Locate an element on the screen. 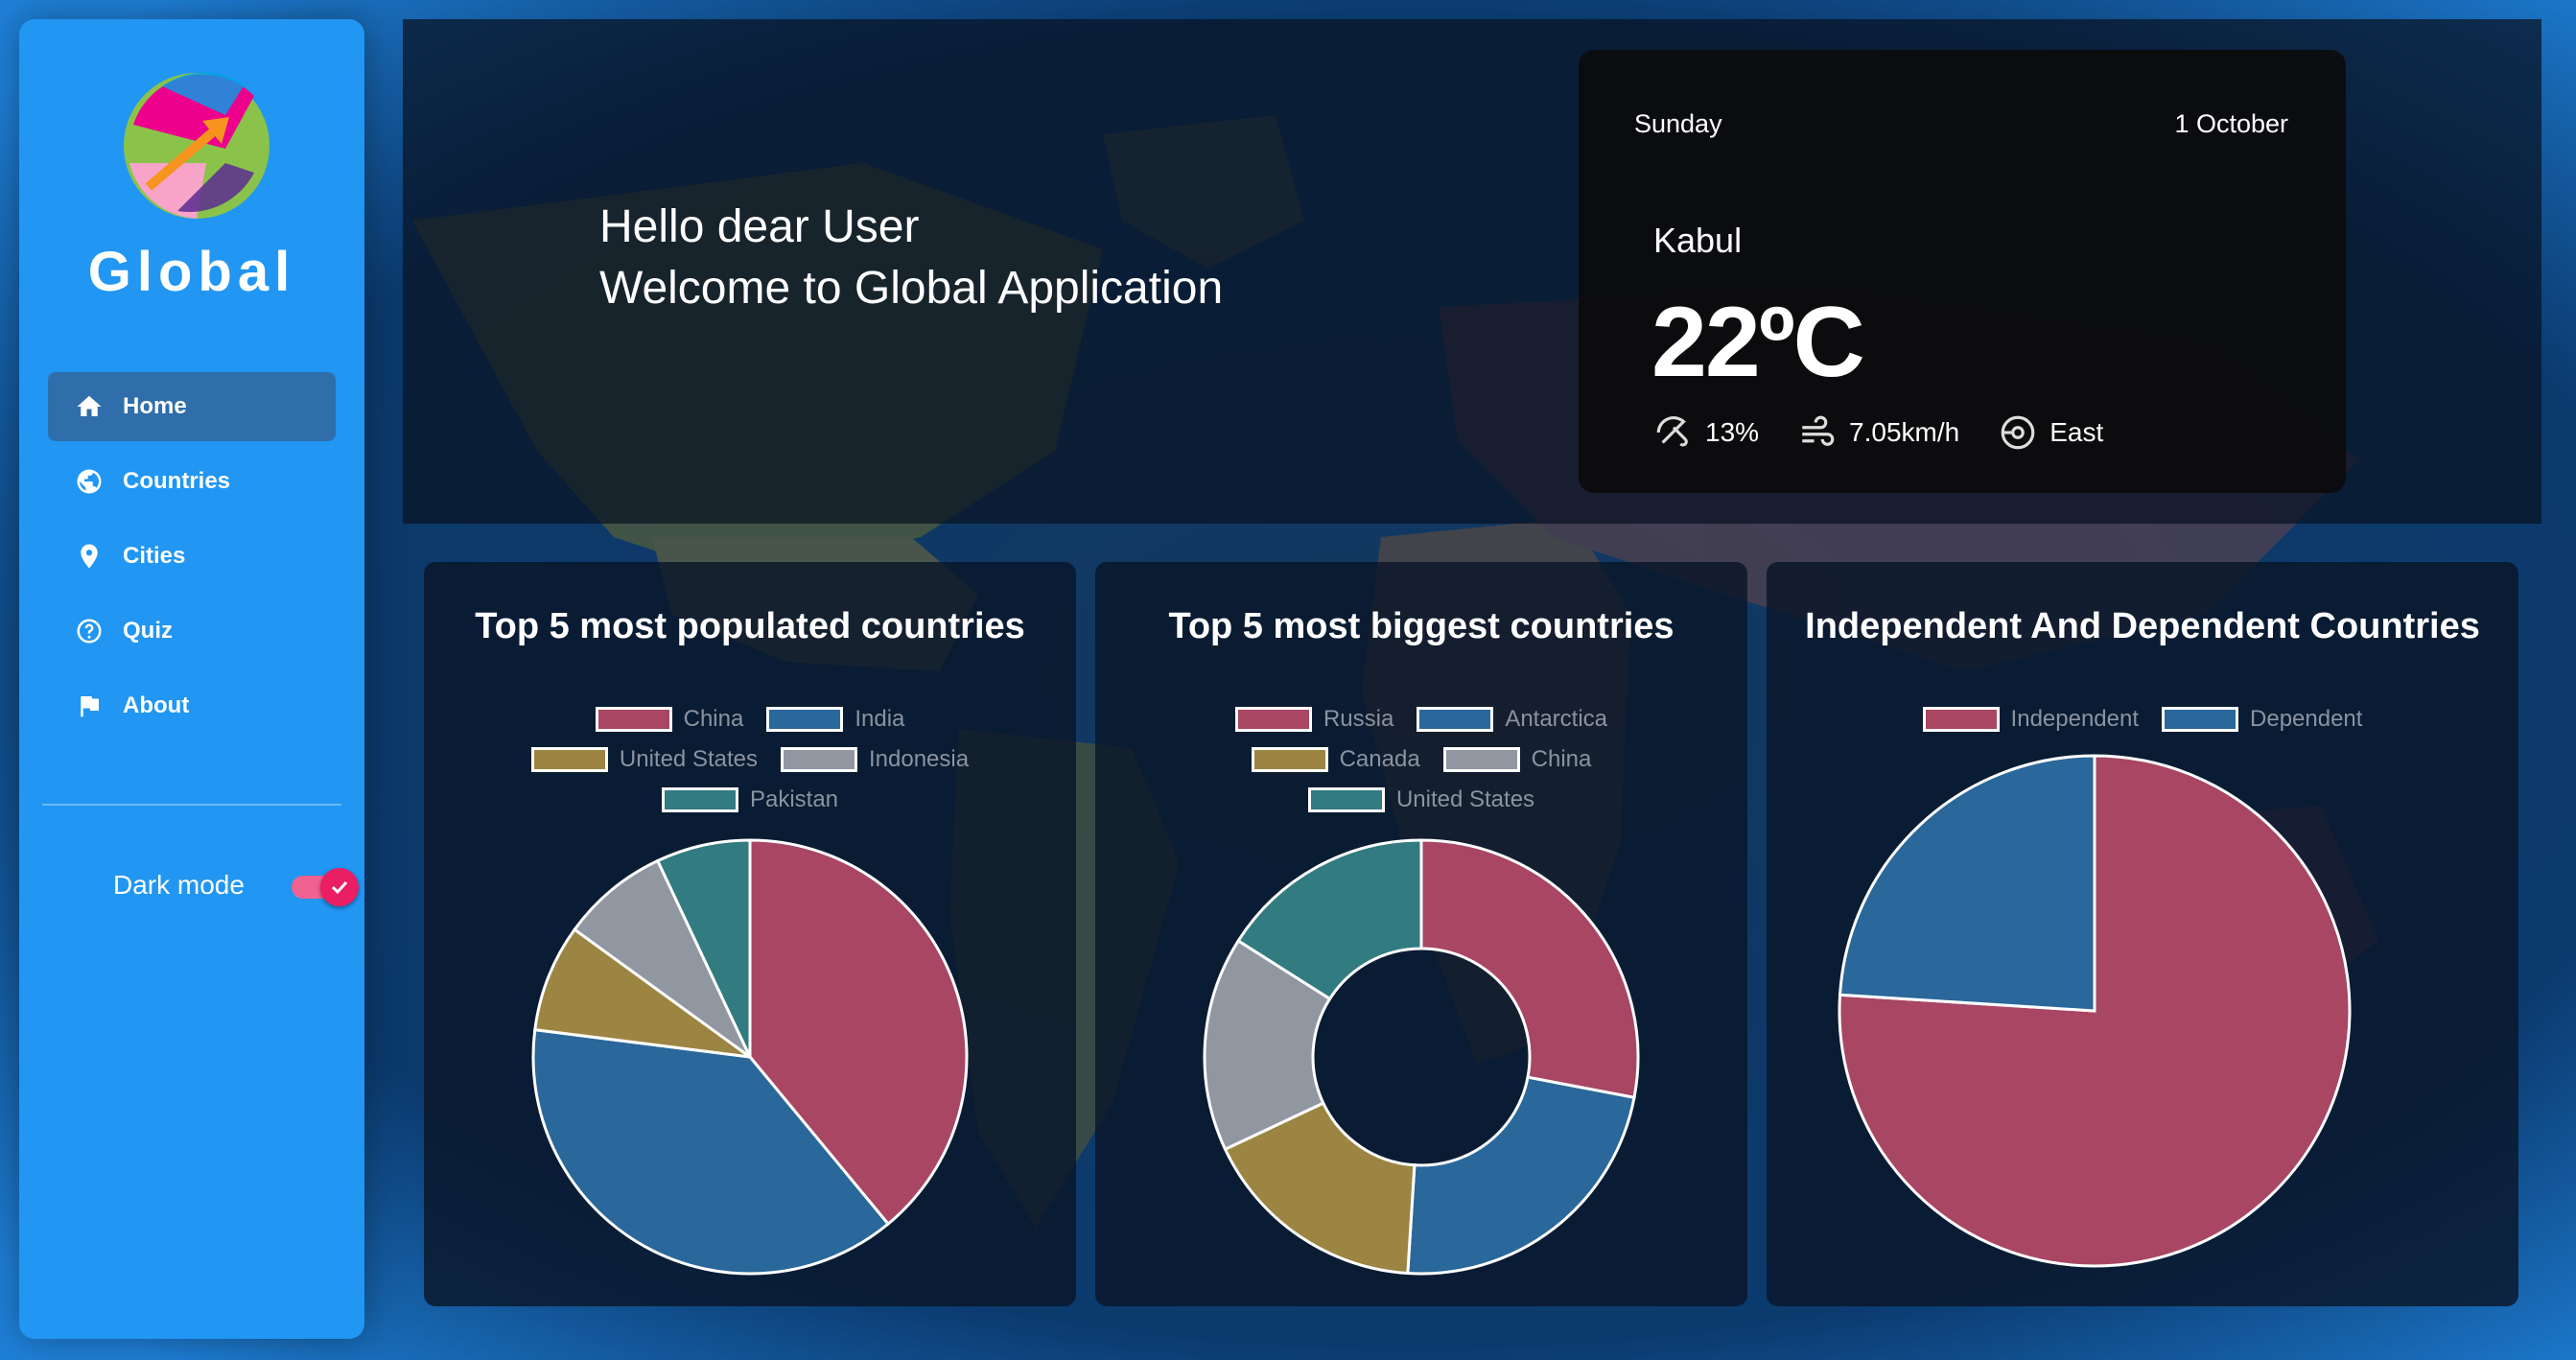 The height and width of the screenshot is (1360, 2576). legend-label: India is located at coordinates (880, 719).